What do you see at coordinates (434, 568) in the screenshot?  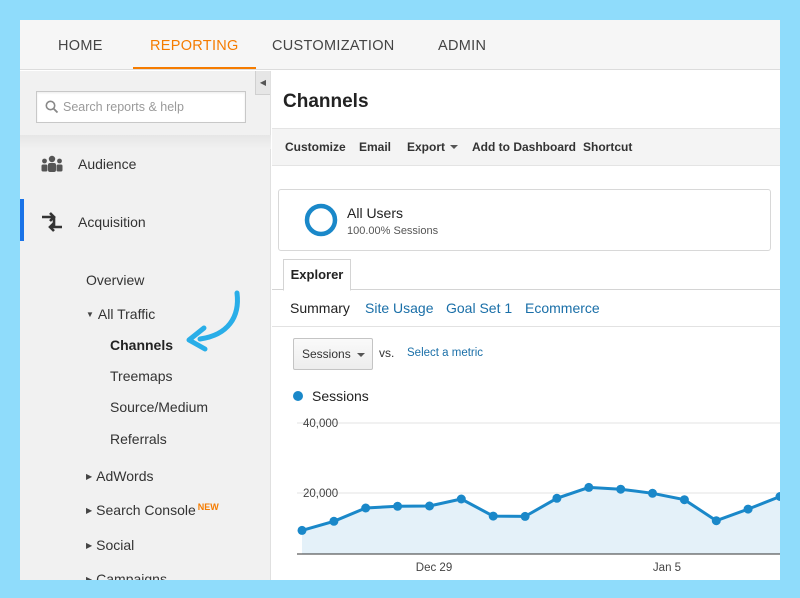 I see `x-tick-label: Dec 29` at bounding box center [434, 568].